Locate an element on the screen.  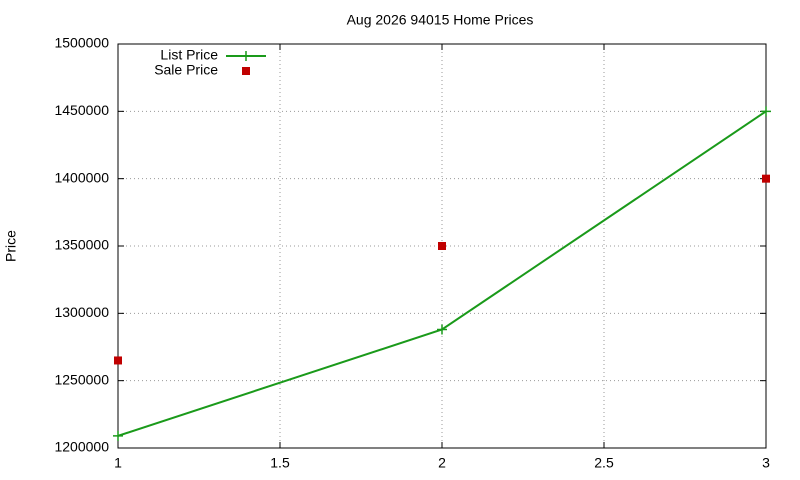
y-tick-label: 1350000 is located at coordinates (81, 245).